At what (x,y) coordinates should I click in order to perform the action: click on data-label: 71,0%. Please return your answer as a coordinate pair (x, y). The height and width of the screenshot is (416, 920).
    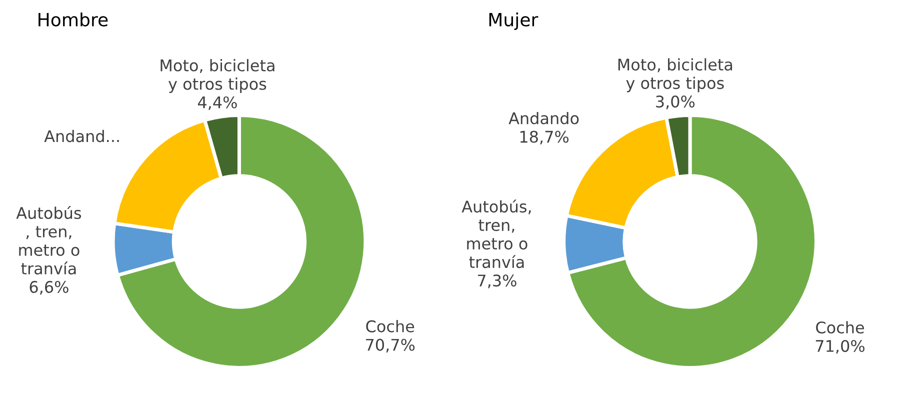
    Looking at the image, I should click on (840, 347).